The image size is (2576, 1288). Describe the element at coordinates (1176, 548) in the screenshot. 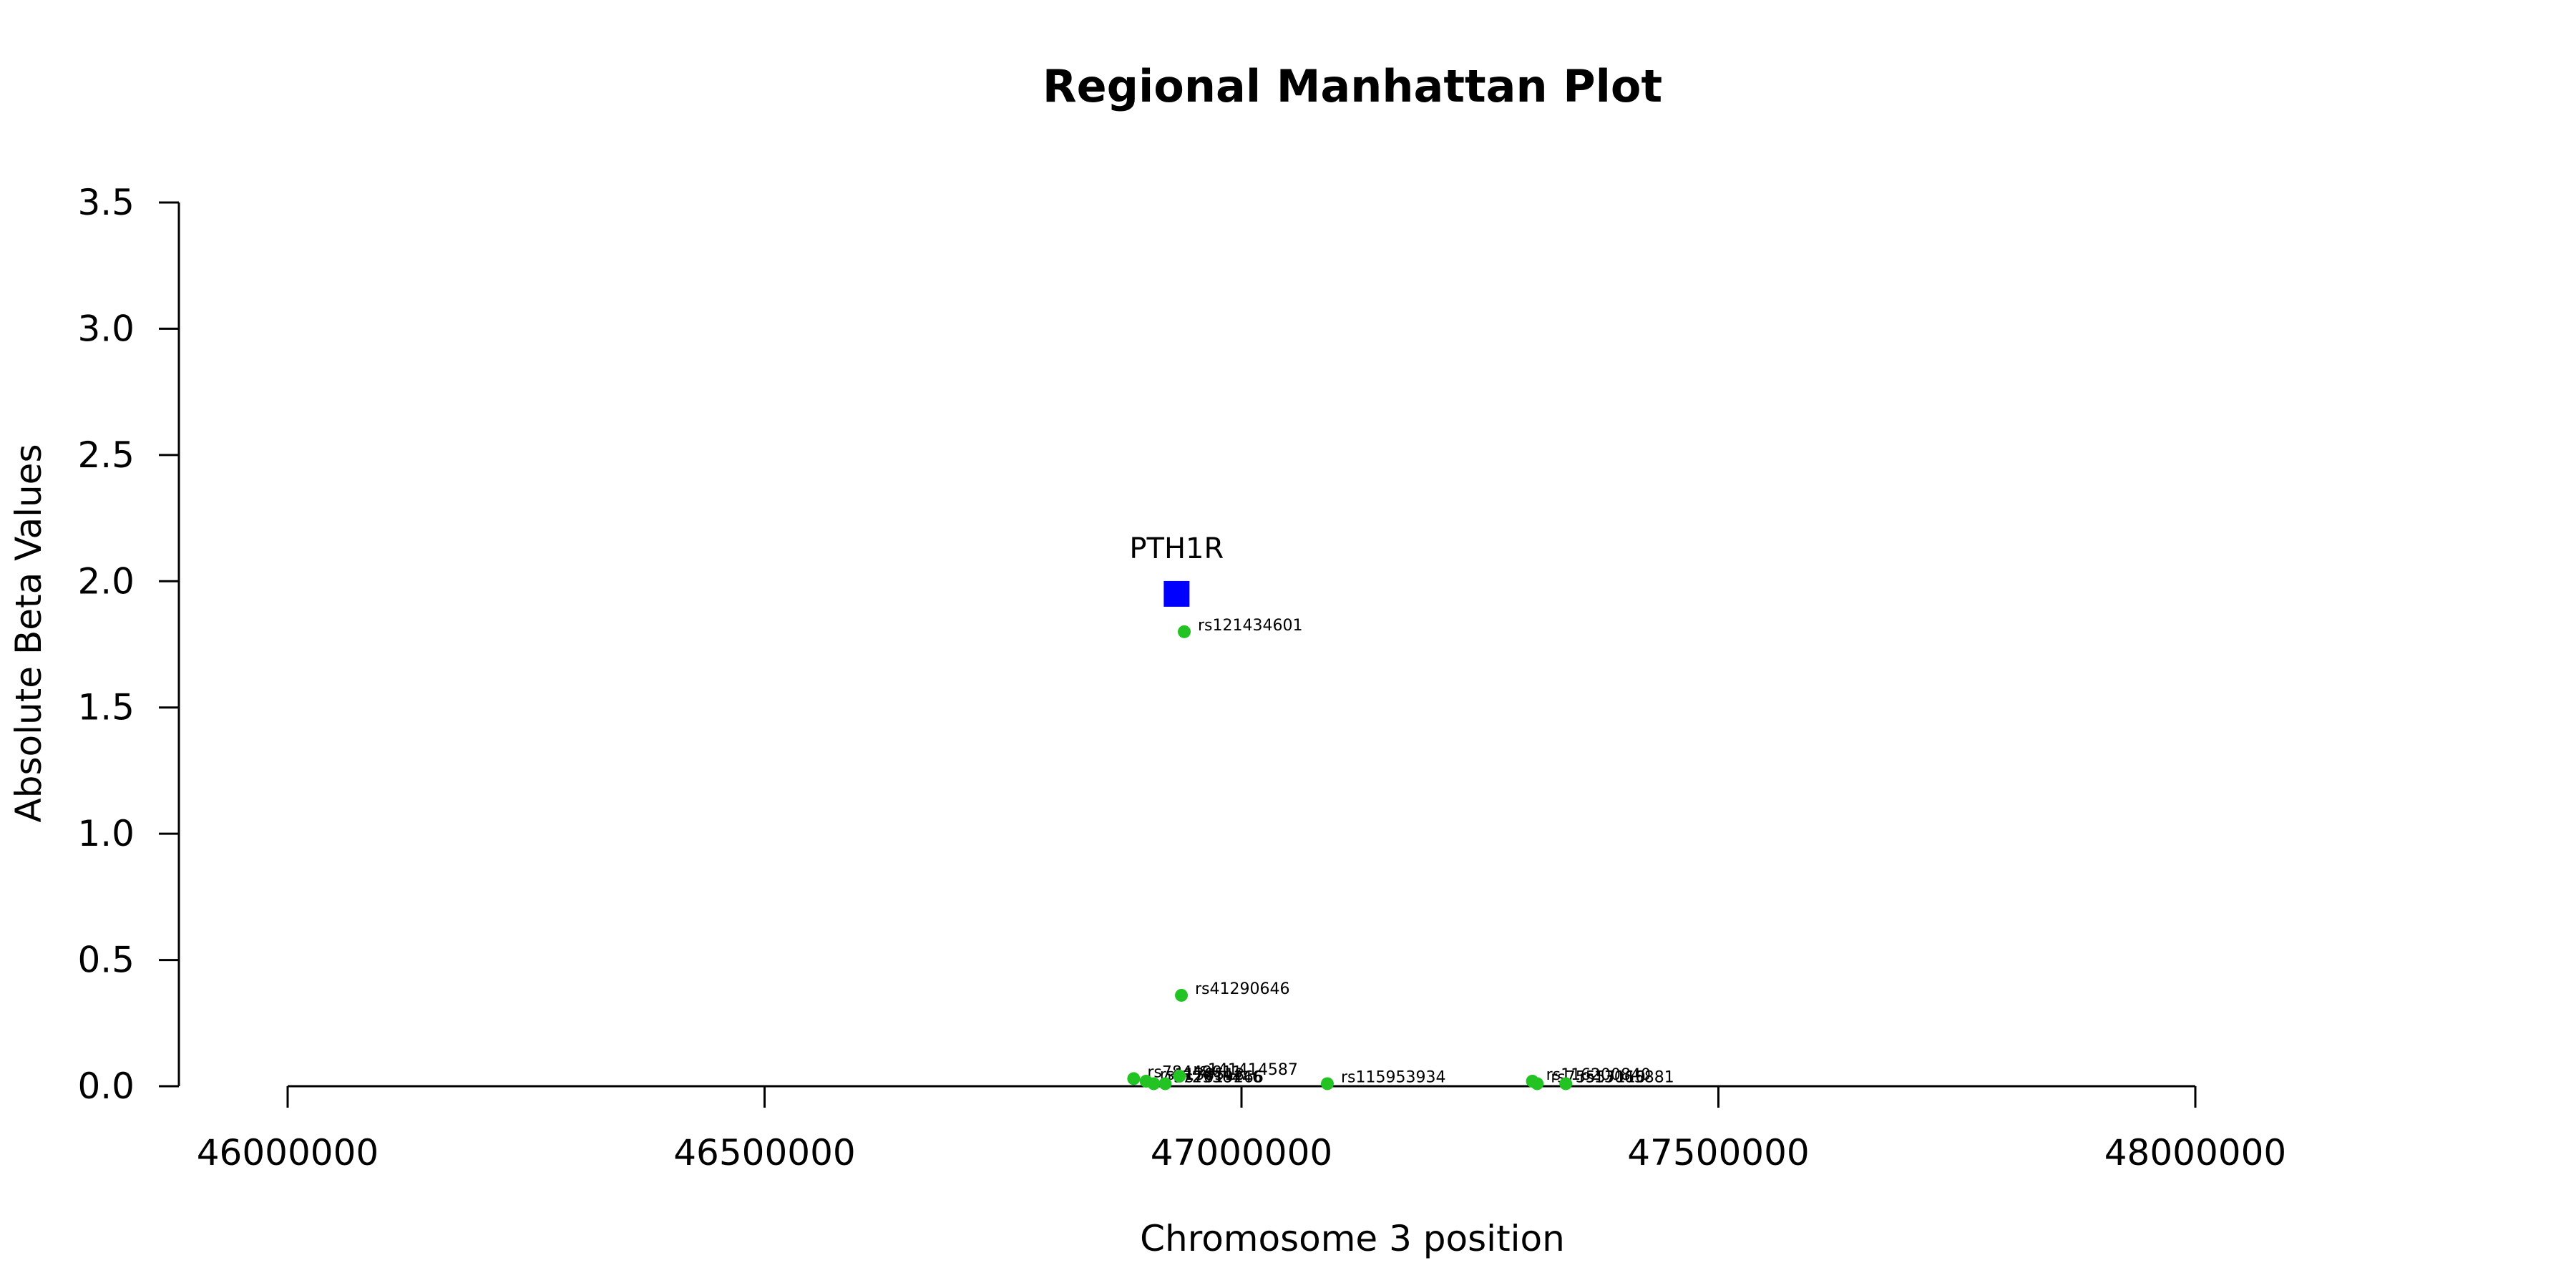

I see `gene-label: PTH1R` at that location.